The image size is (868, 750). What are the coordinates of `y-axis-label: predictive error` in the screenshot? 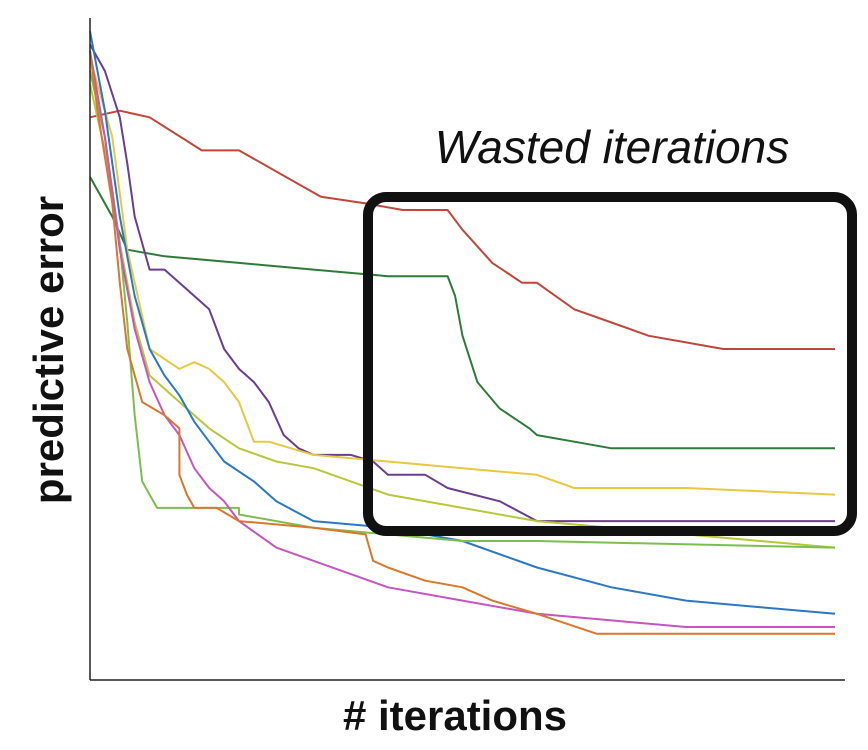 It's located at (48, 350).